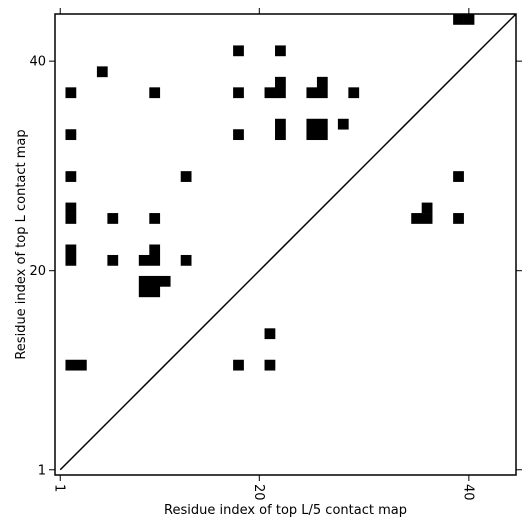  I want to click on x-axis-label: Residue index of top L/5 contact map, so click(285, 510).